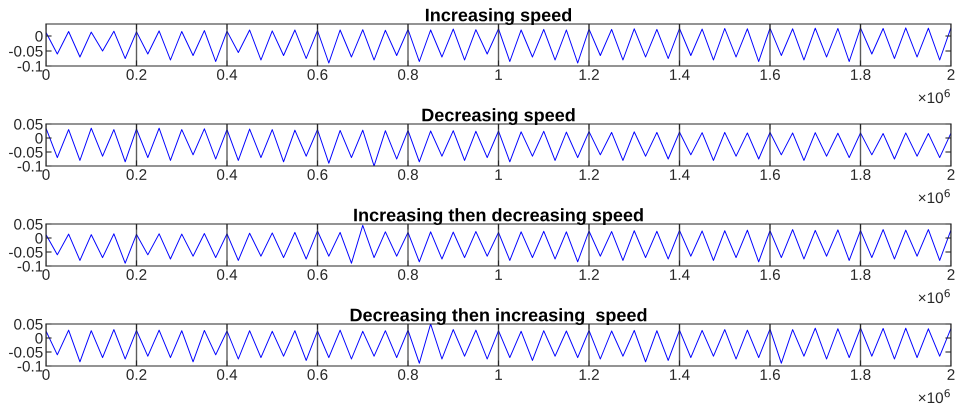 The height and width of the screenshot is (412, 958). I want to click on chart-title: Increasing then decreasing speed, so click(498, 217).